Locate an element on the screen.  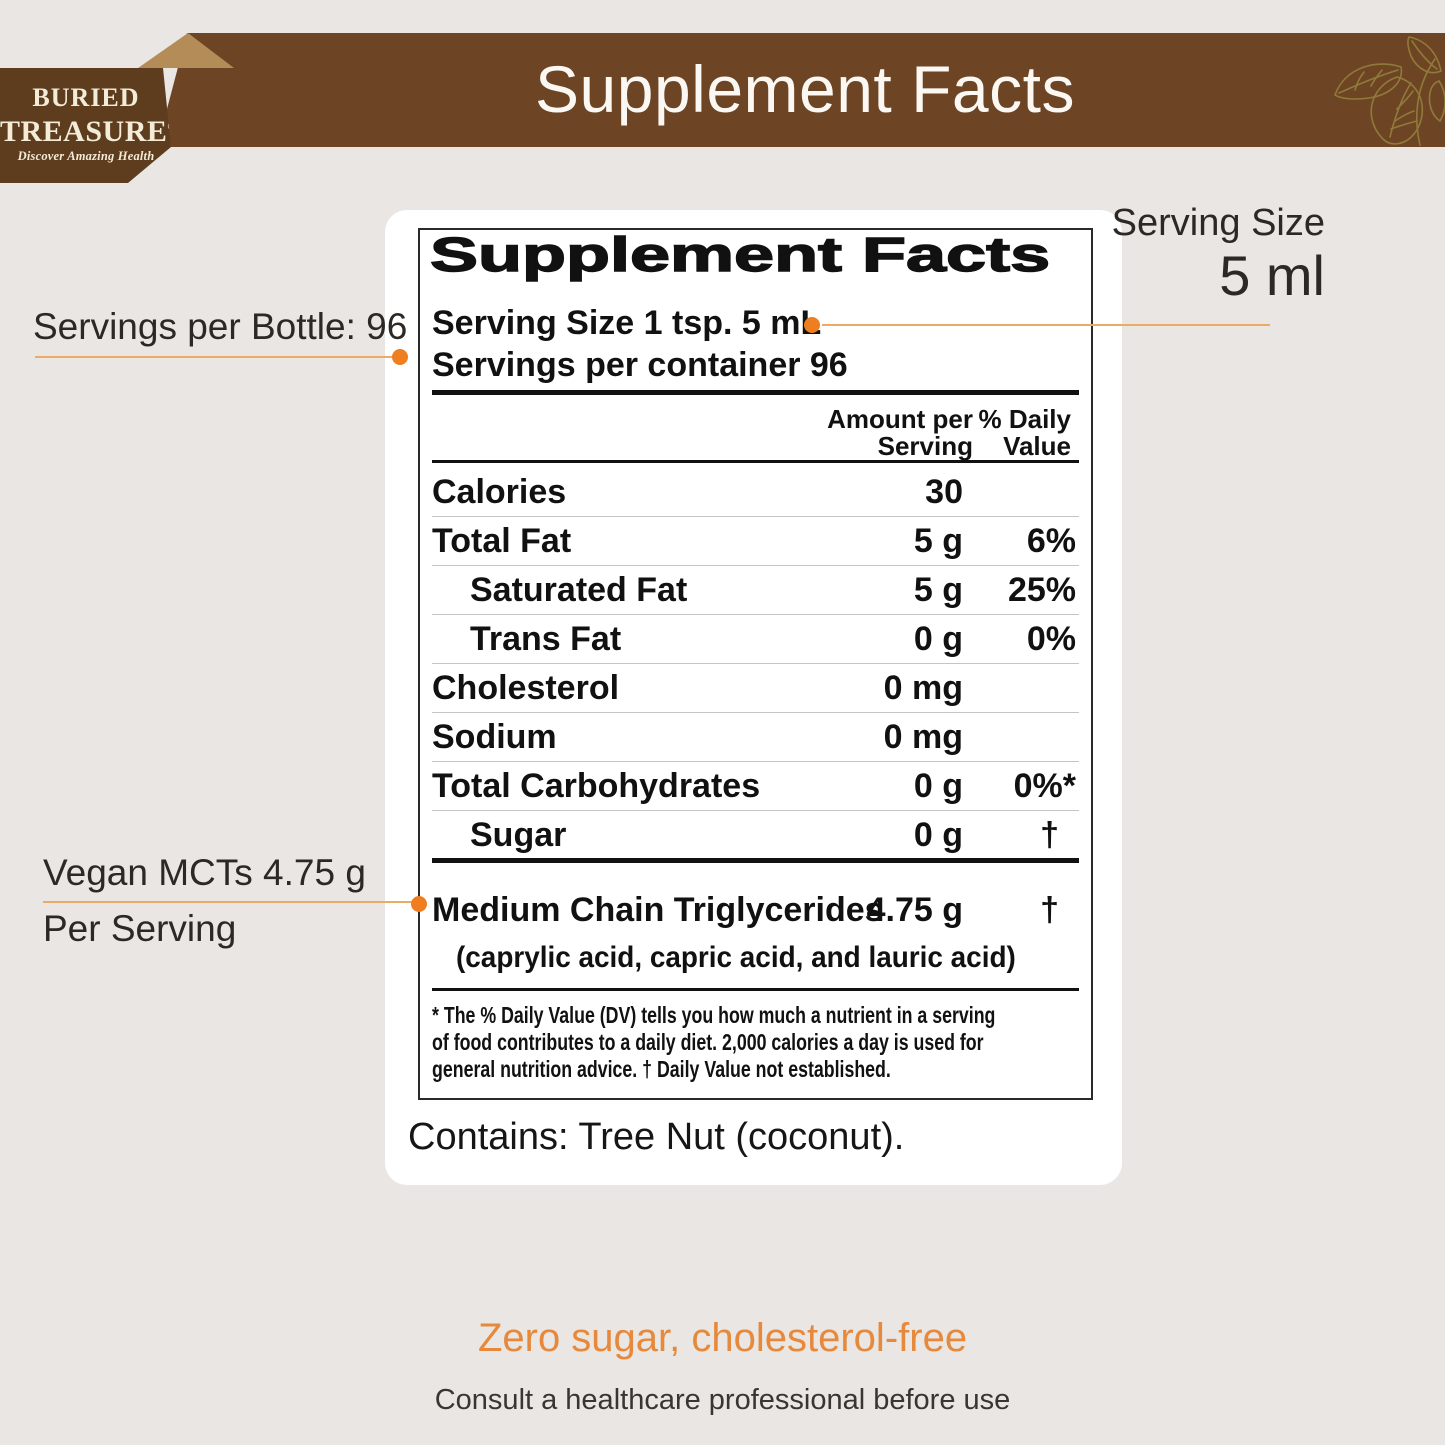
brand-ribbon: BURIED TREASURE® Discover Amazing Health is located at coordinates (85, 125).